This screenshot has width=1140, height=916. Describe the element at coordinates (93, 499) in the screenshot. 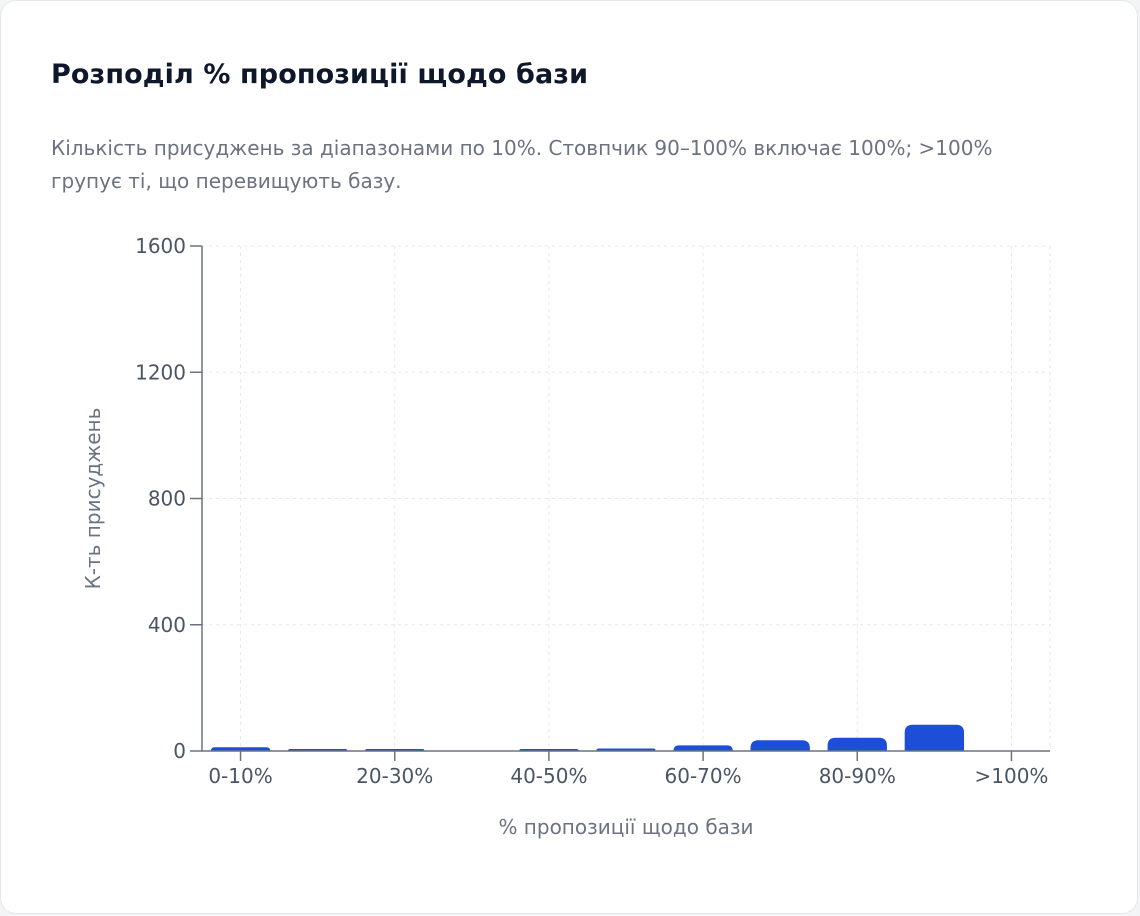

I see `y-axis-title: К-ть присуджень` at that location.